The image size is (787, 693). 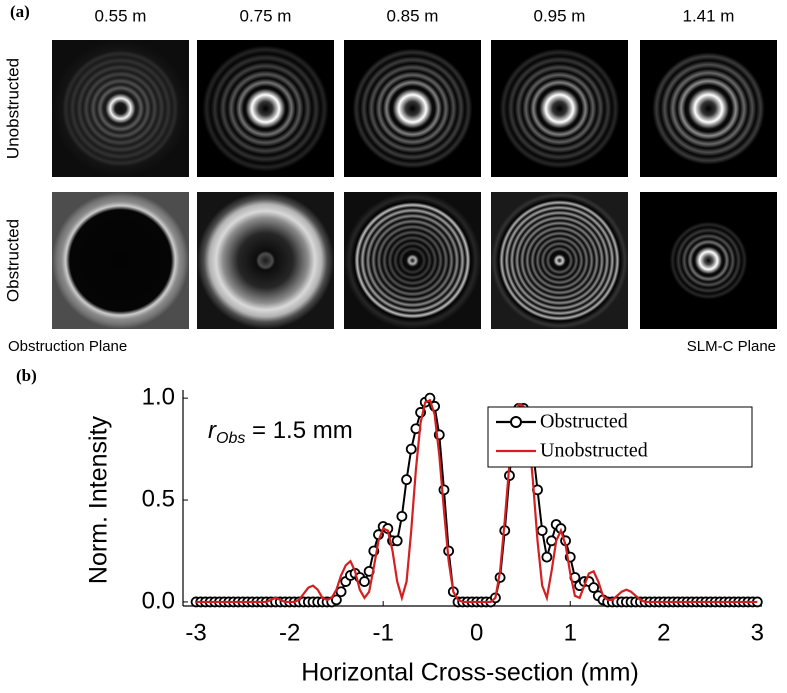 I want to click on column-label: 1.41 m, so click(x=709, y=15).